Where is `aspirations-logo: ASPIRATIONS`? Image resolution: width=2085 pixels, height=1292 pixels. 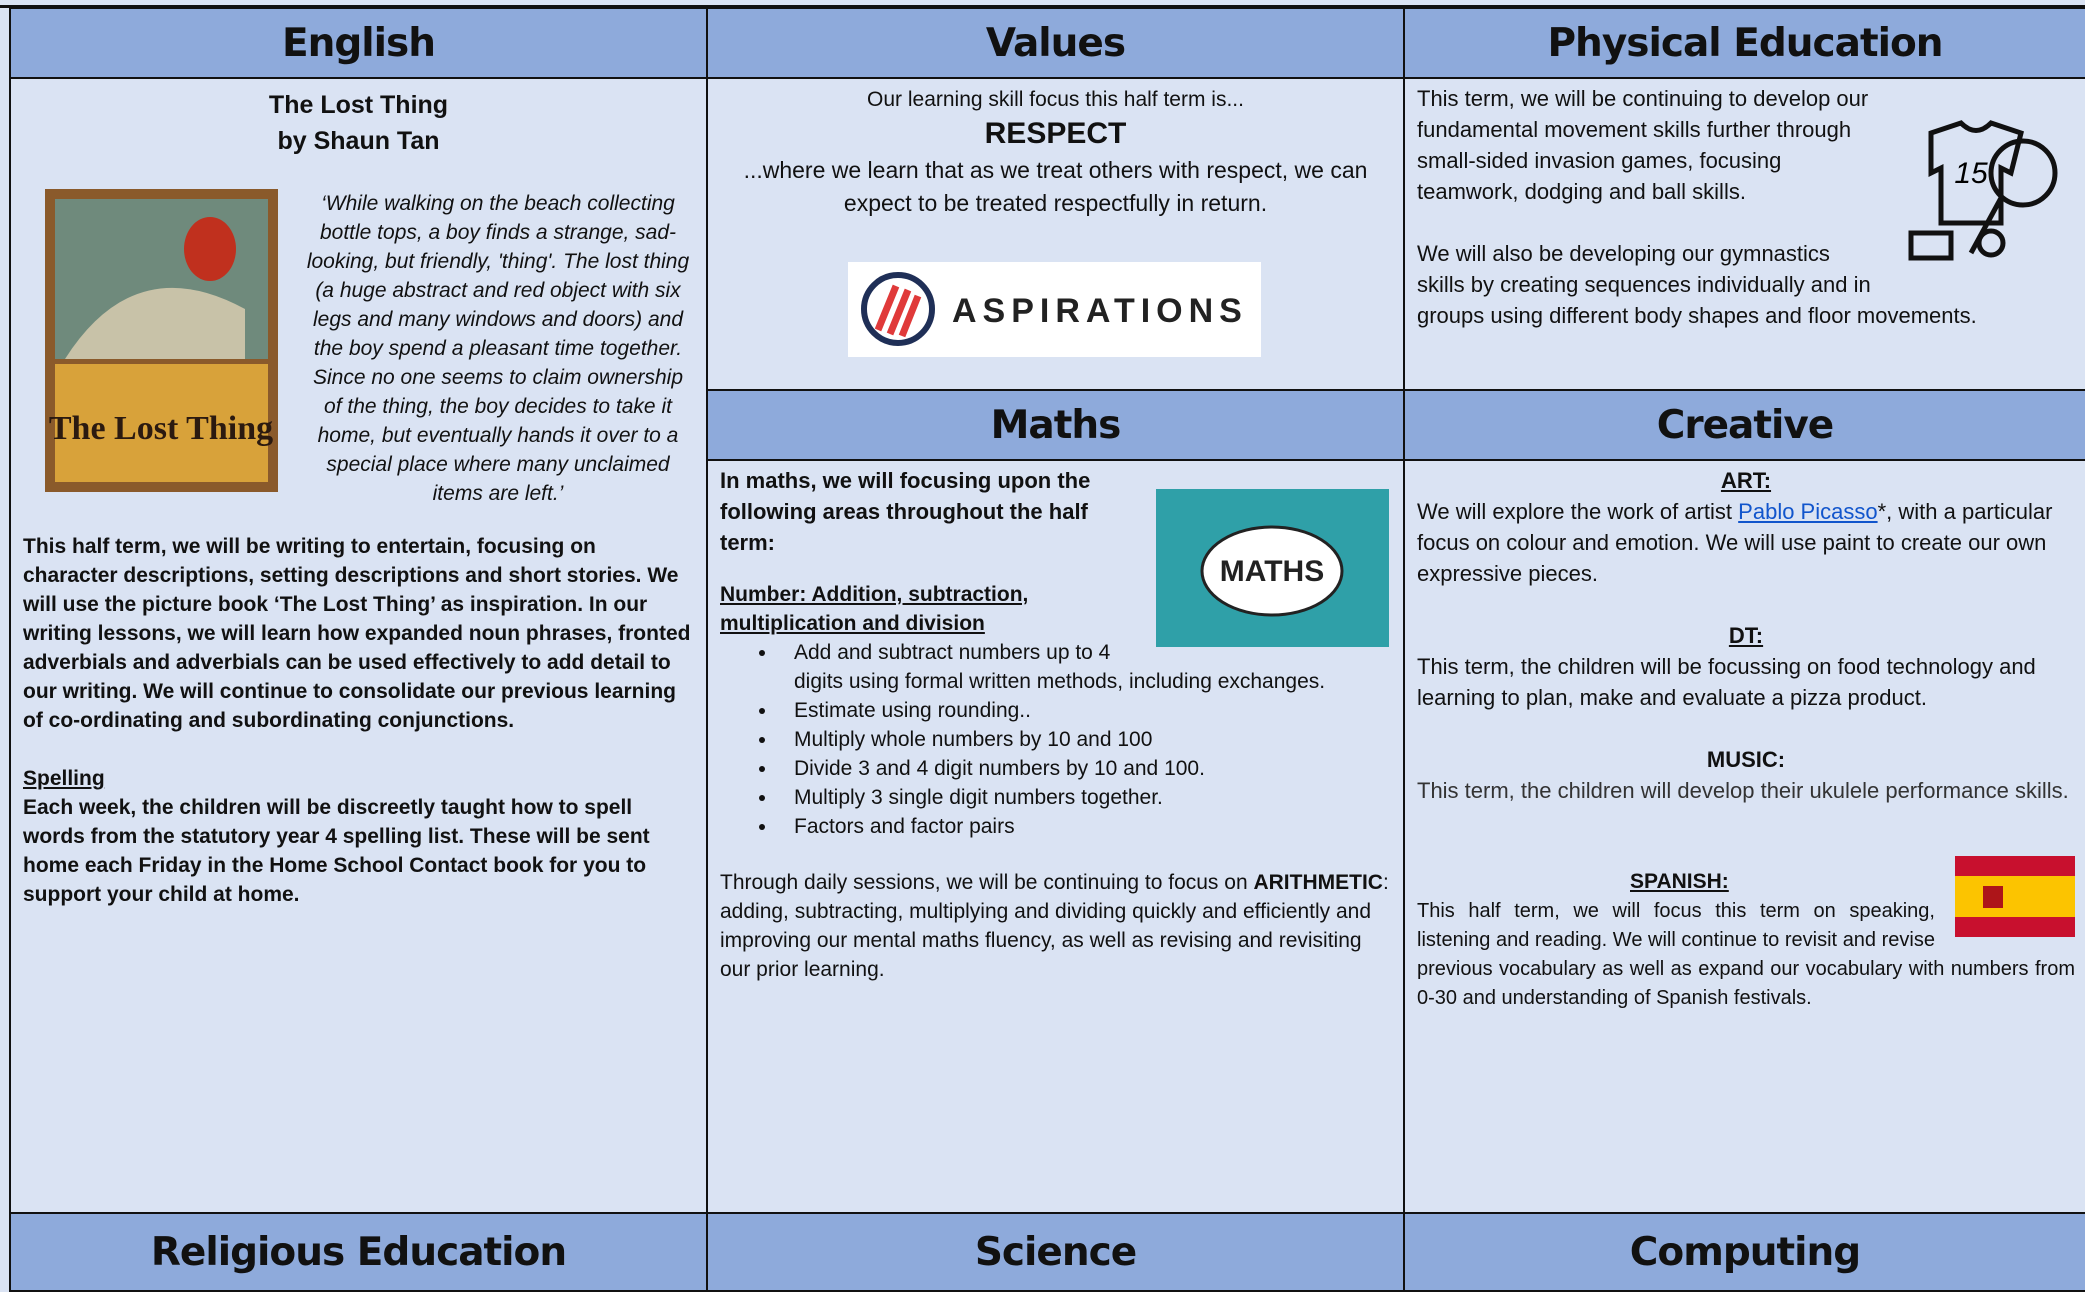 aspirations-logo: ASPIRATIONS is located at coordinates (1054, 309).